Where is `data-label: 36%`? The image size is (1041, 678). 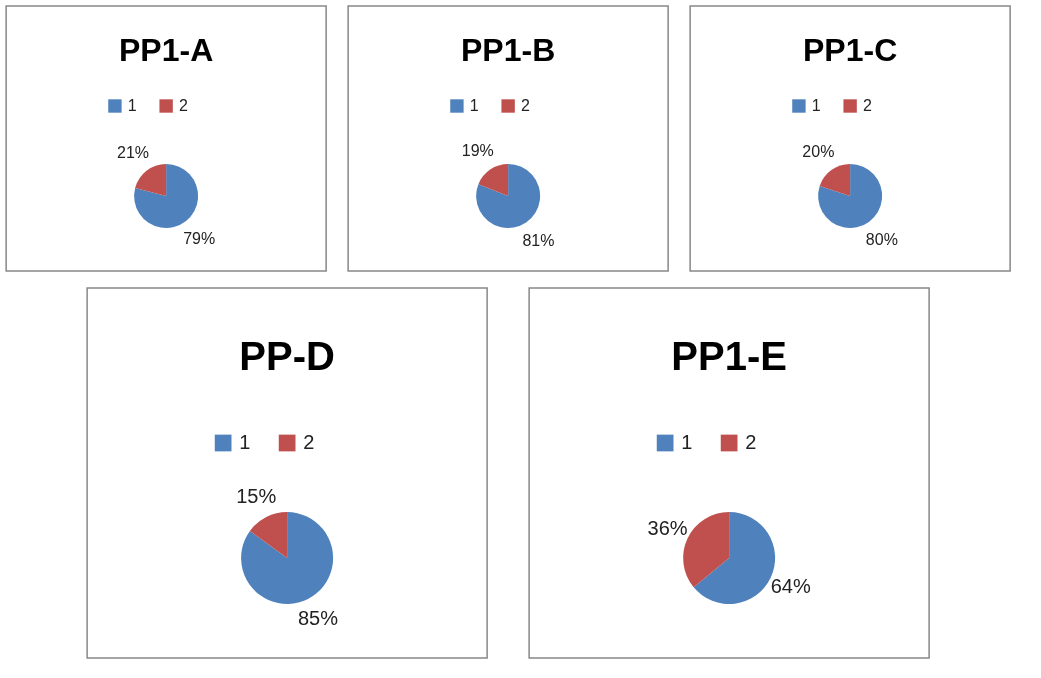
data-label: 36% is located at coordinates (667, 528).